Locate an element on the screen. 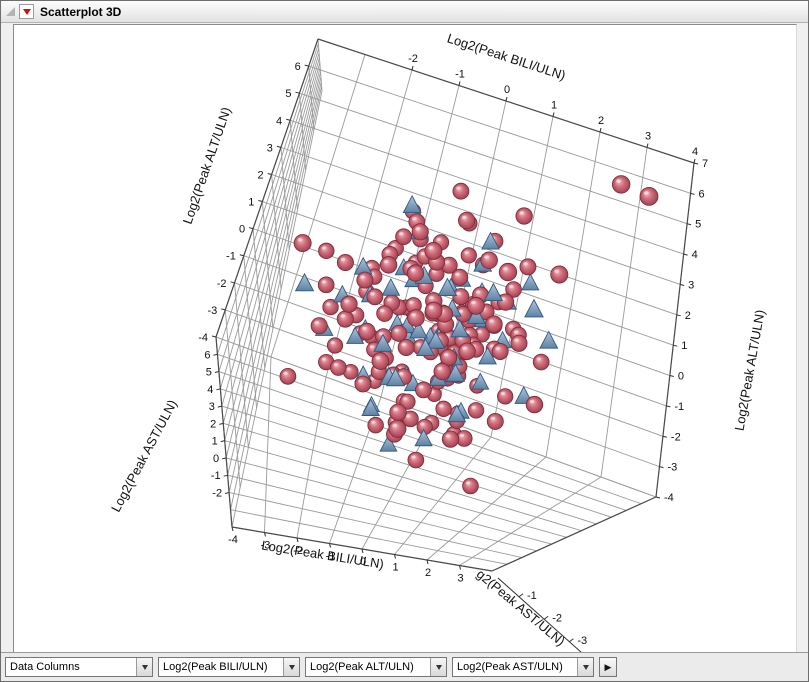  data-columns-dropdown: Data Columns is located at coordinates (79, 667).